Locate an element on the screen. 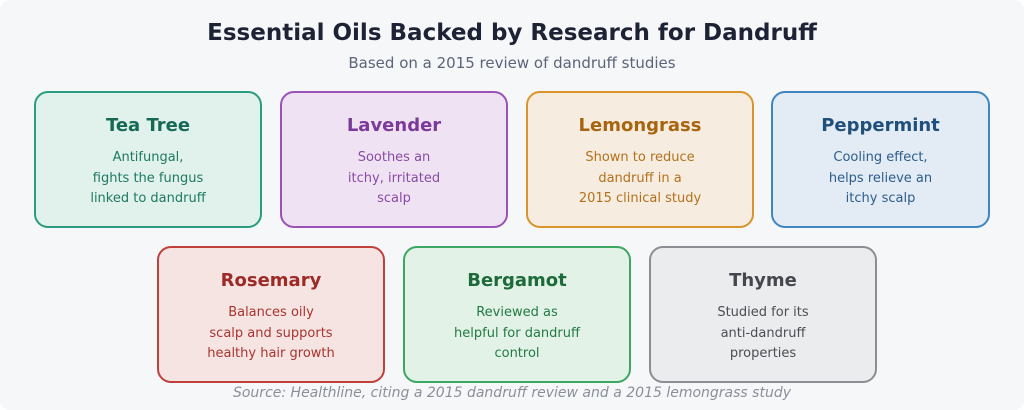 The image size is (1024, 410). description-line: scalp is located at coordinates (394, 198).